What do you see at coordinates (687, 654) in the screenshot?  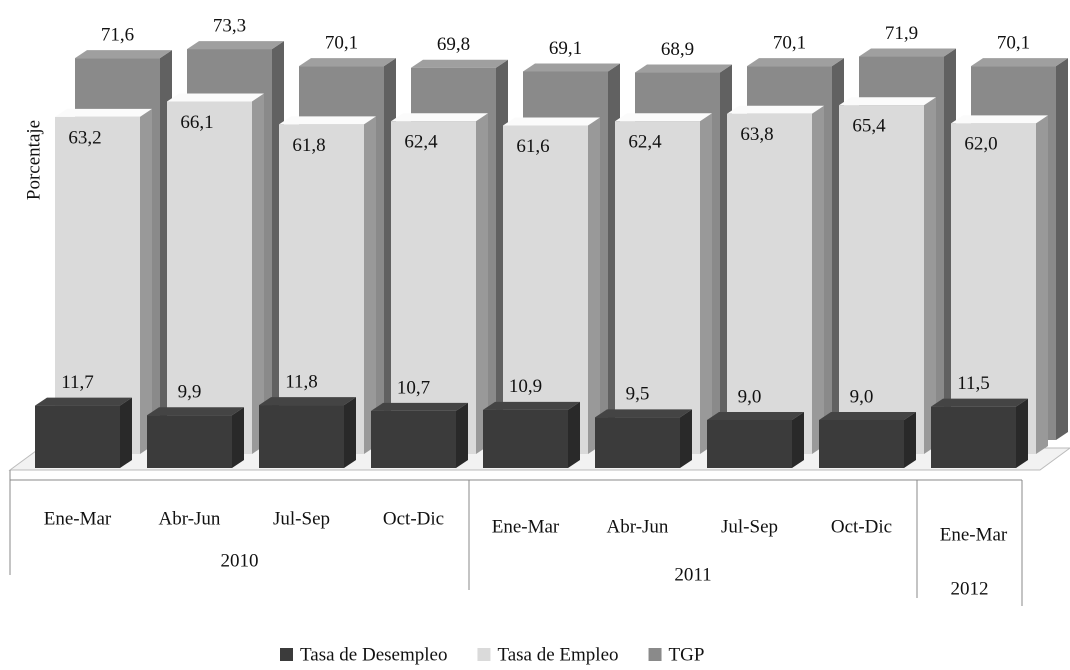 I see `legend-label: TGP` at bounding box center [687, 654].